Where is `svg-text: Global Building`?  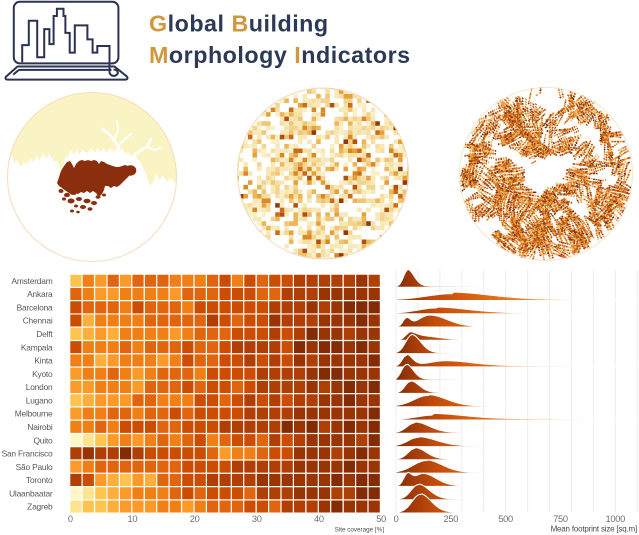 svg-text: Global Building is located at coordinates (239, 24).